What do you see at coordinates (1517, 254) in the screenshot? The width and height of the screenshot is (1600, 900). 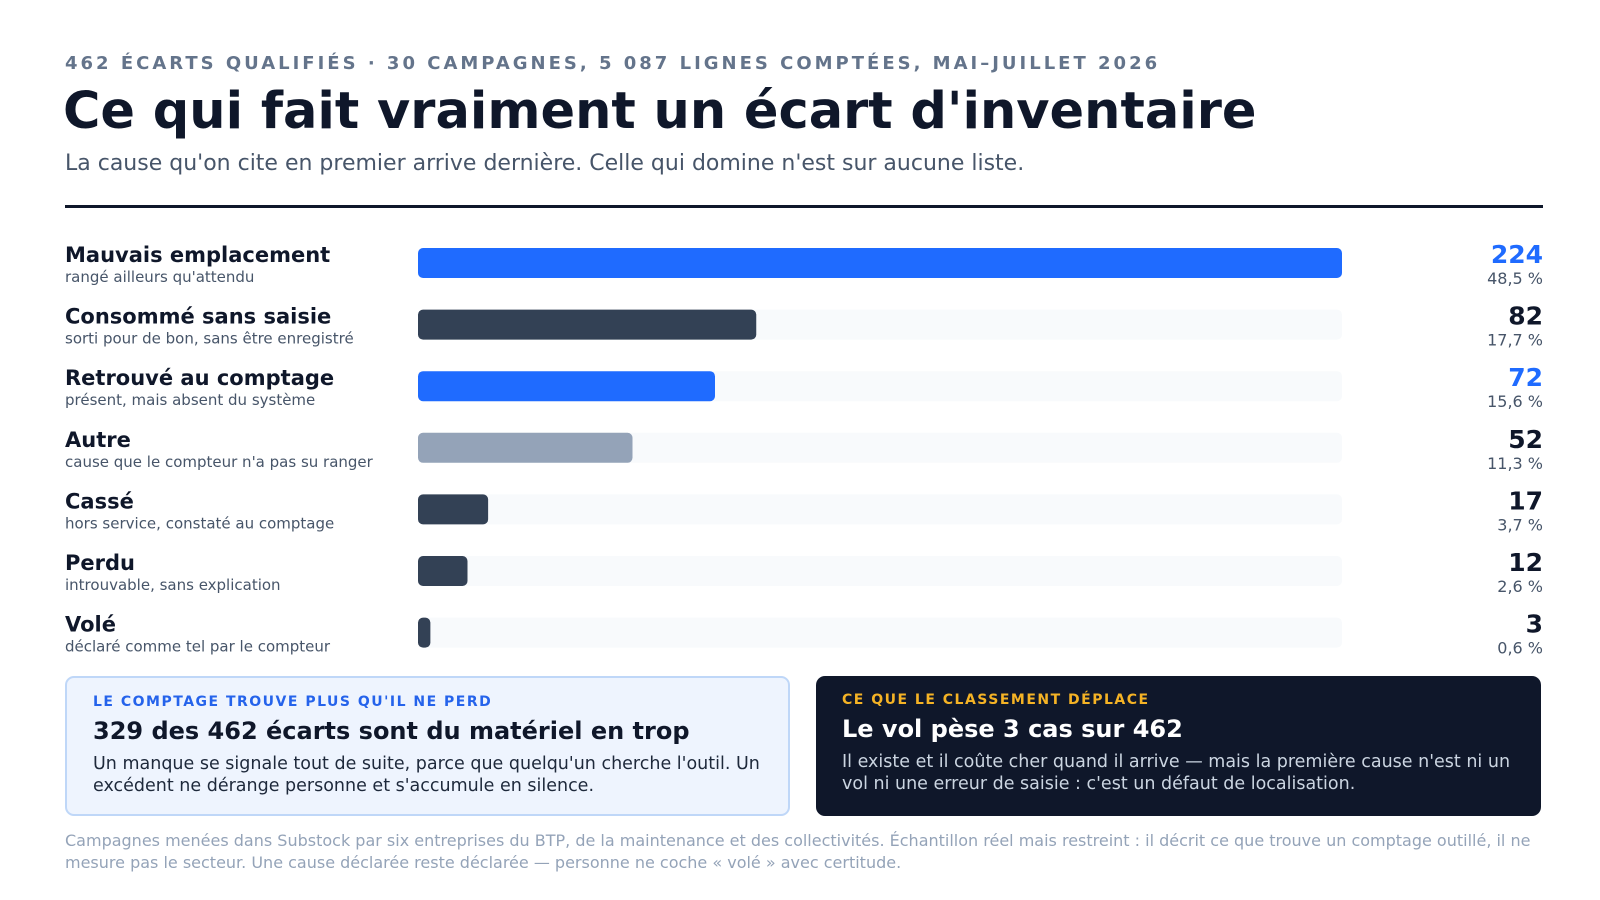 I see `value-label: 224` at bounding box center [1517, 254].